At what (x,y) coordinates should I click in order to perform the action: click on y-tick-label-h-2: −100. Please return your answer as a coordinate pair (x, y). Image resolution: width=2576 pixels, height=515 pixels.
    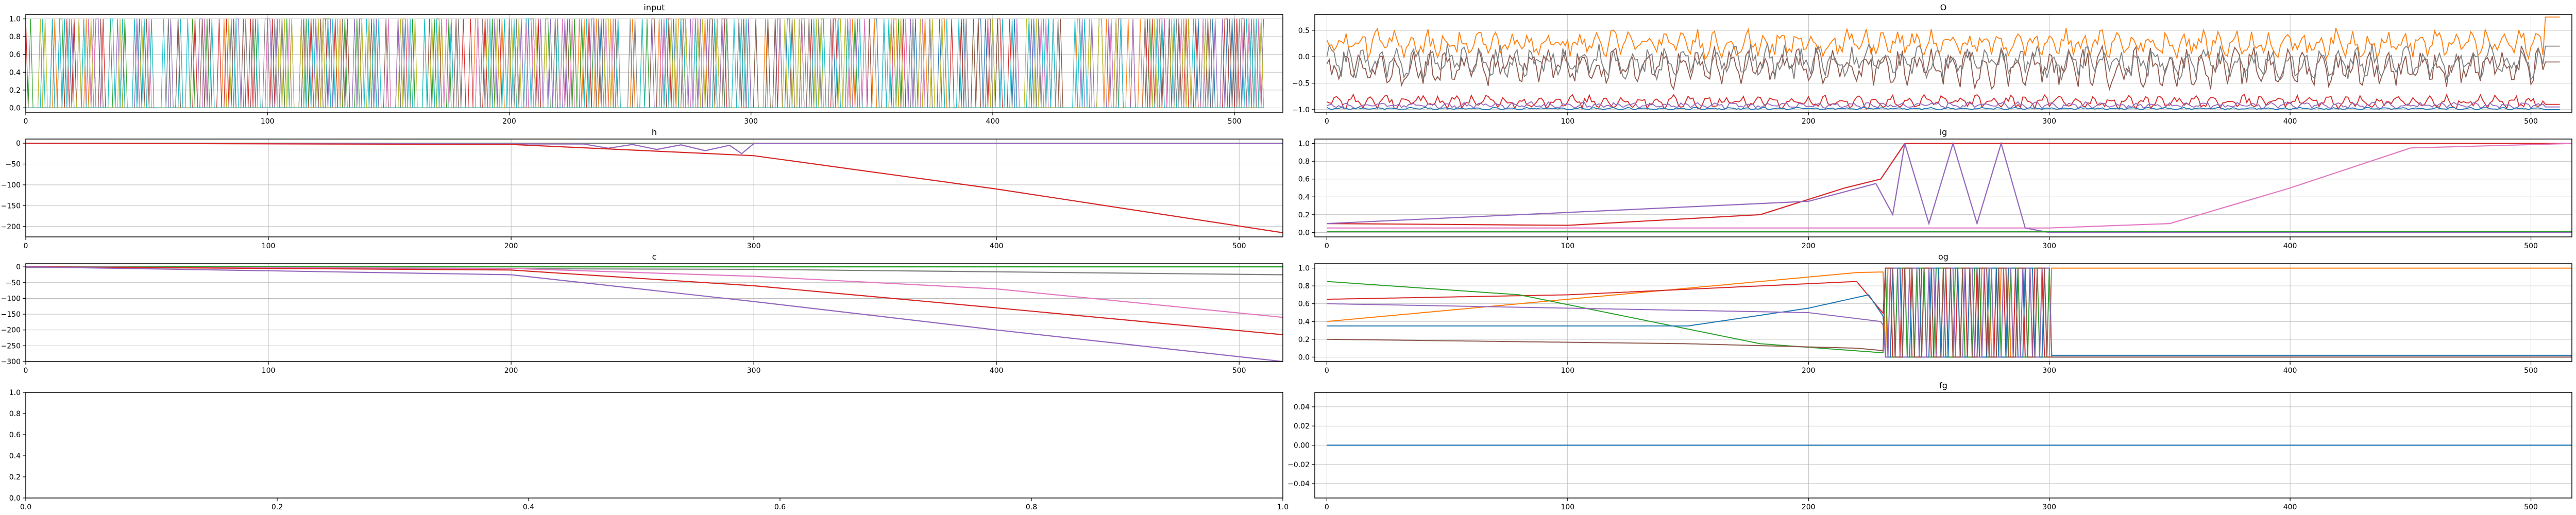
    Looking at the image, I should click on (11, 185).